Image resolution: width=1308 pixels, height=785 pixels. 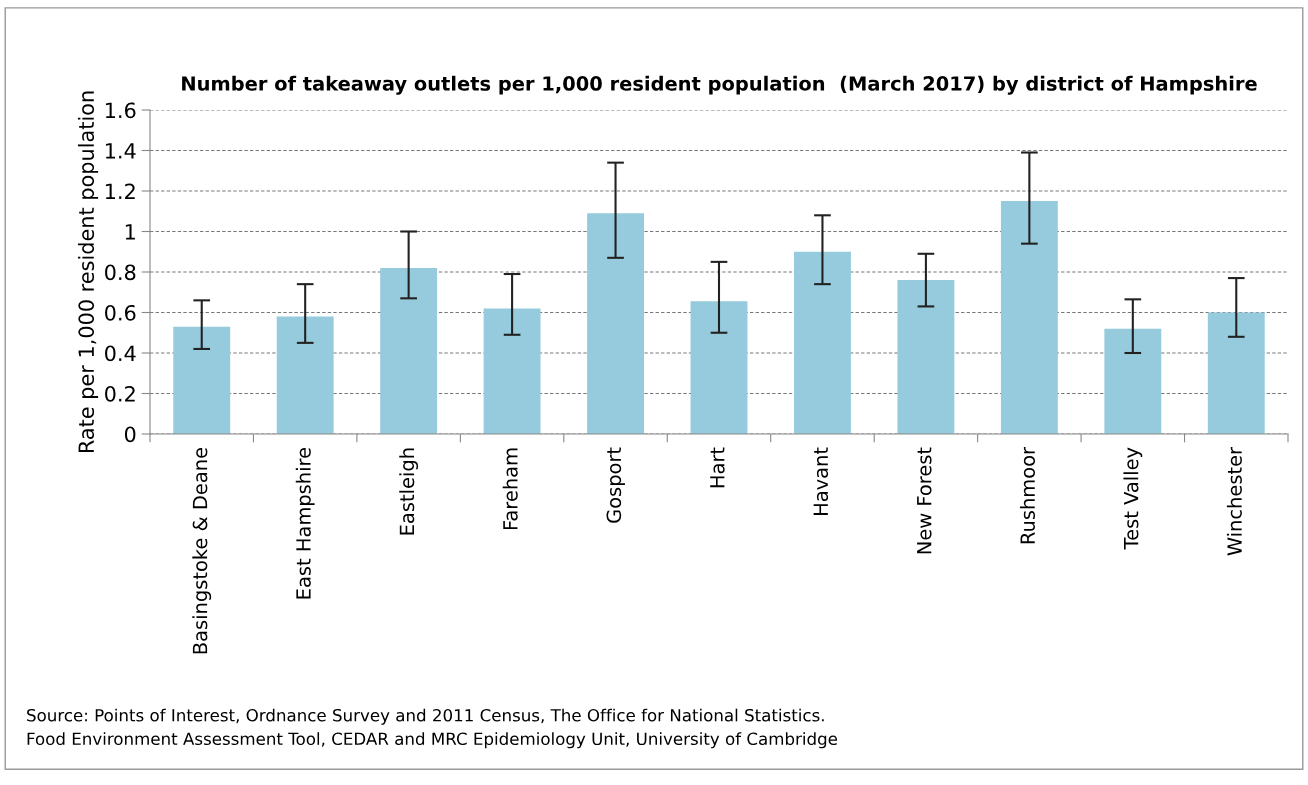 What do you see at coordinates (120, 393) in the screenshot?
I see `y-tick-label: 0.2` at bounding box center [120, 393].